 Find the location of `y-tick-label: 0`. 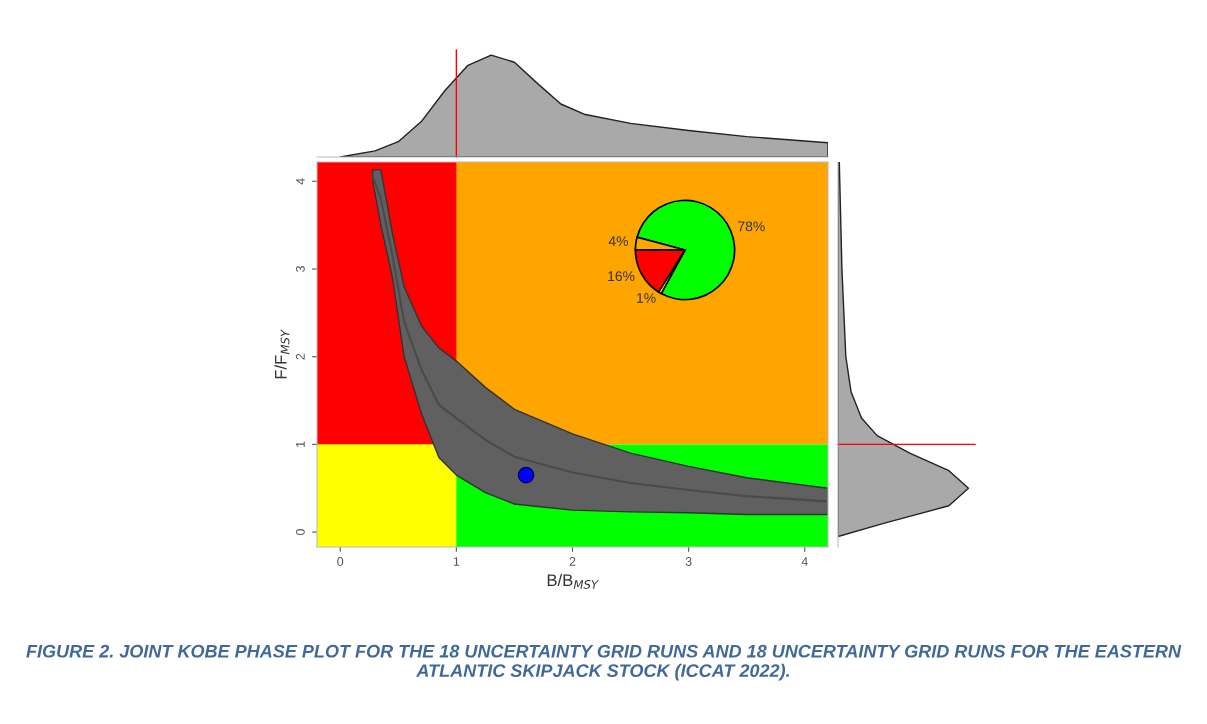

y-tick-label: 0 is located at coordinates (300, 532).